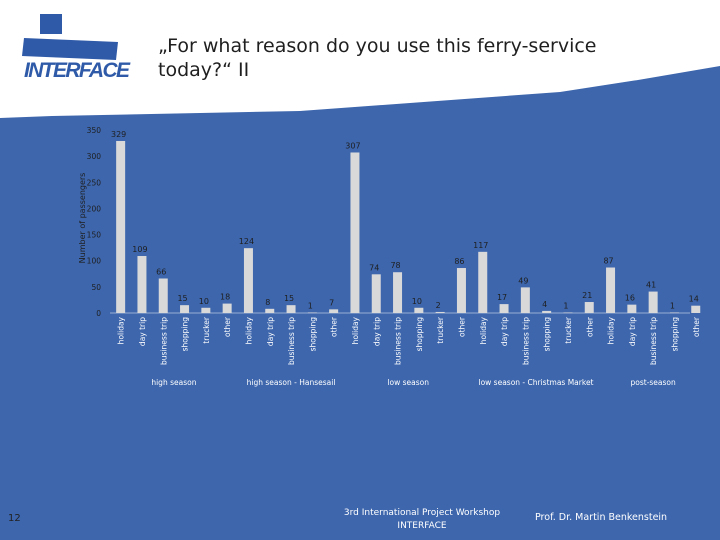 Image resolution: width=720 pixels, height=540 pixels. What do you see at coordinates (438, 305) in the screenshot?
I see `data-label: 2` at bounding box center [438, 305].